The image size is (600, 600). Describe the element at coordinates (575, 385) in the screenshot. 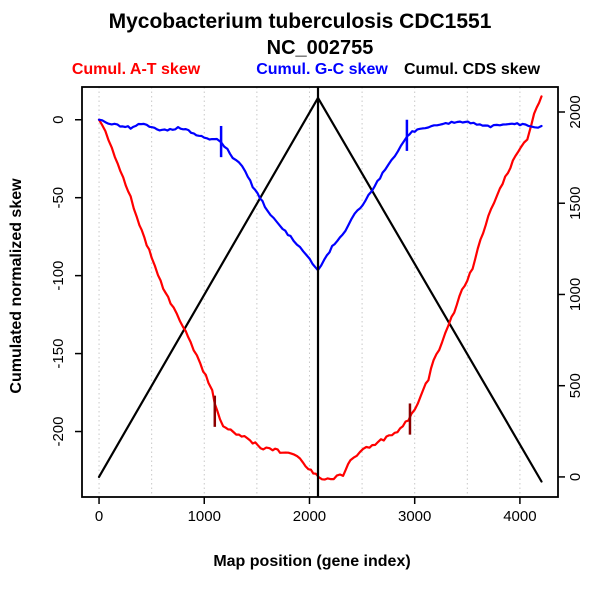

I see `y-right-tick-label: 500` at that location.